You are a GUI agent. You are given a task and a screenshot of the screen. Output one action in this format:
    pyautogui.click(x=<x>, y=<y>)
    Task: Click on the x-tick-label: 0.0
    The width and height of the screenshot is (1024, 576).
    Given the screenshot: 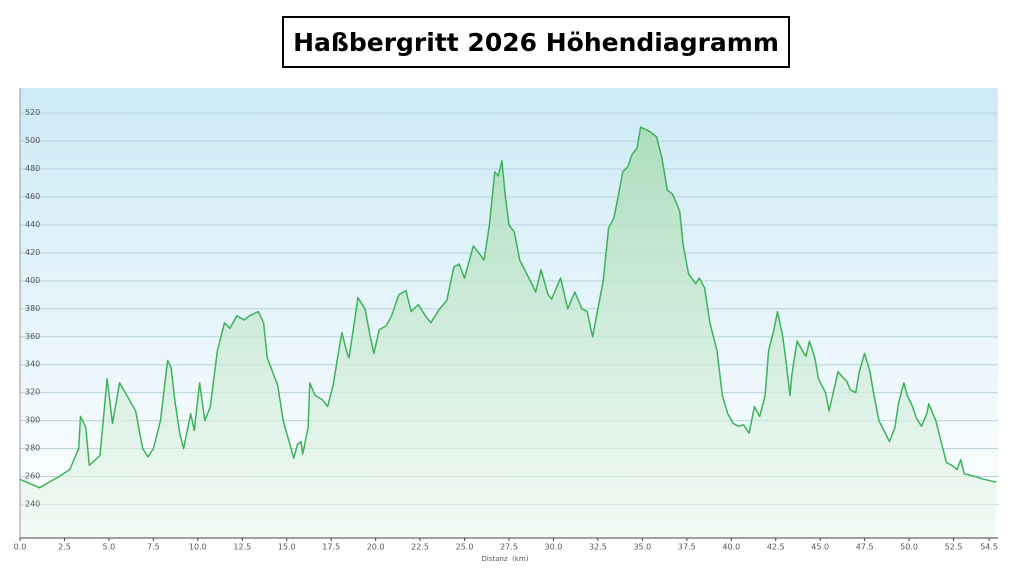 What is the action you would take?
    pyautogui.click(x=20, y=547)
    